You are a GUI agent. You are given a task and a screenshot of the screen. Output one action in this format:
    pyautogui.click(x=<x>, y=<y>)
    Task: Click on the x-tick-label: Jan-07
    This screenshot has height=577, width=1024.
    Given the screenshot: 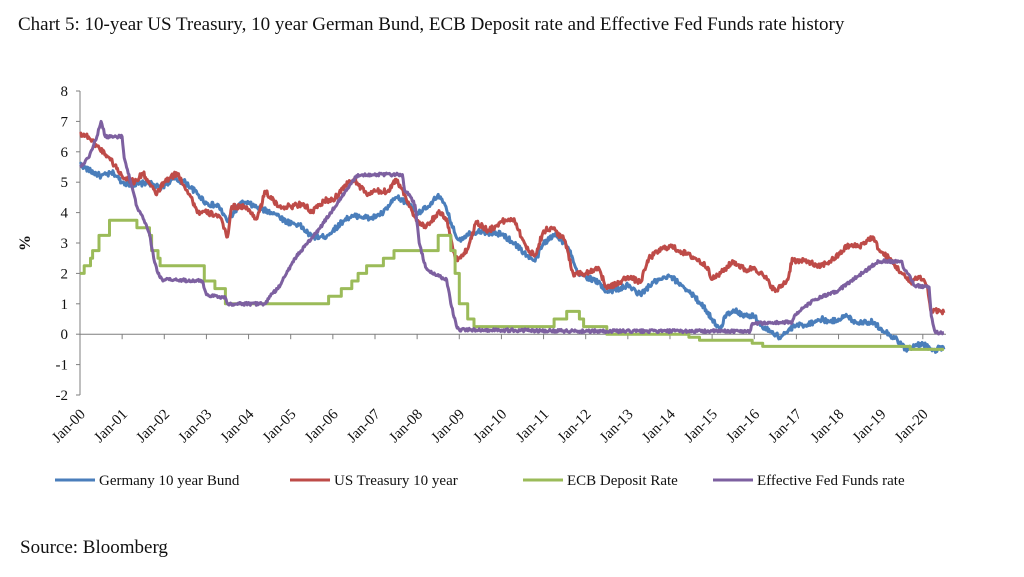 What is the action you would take?
    pyautogui.click(x=364, y=426)
    